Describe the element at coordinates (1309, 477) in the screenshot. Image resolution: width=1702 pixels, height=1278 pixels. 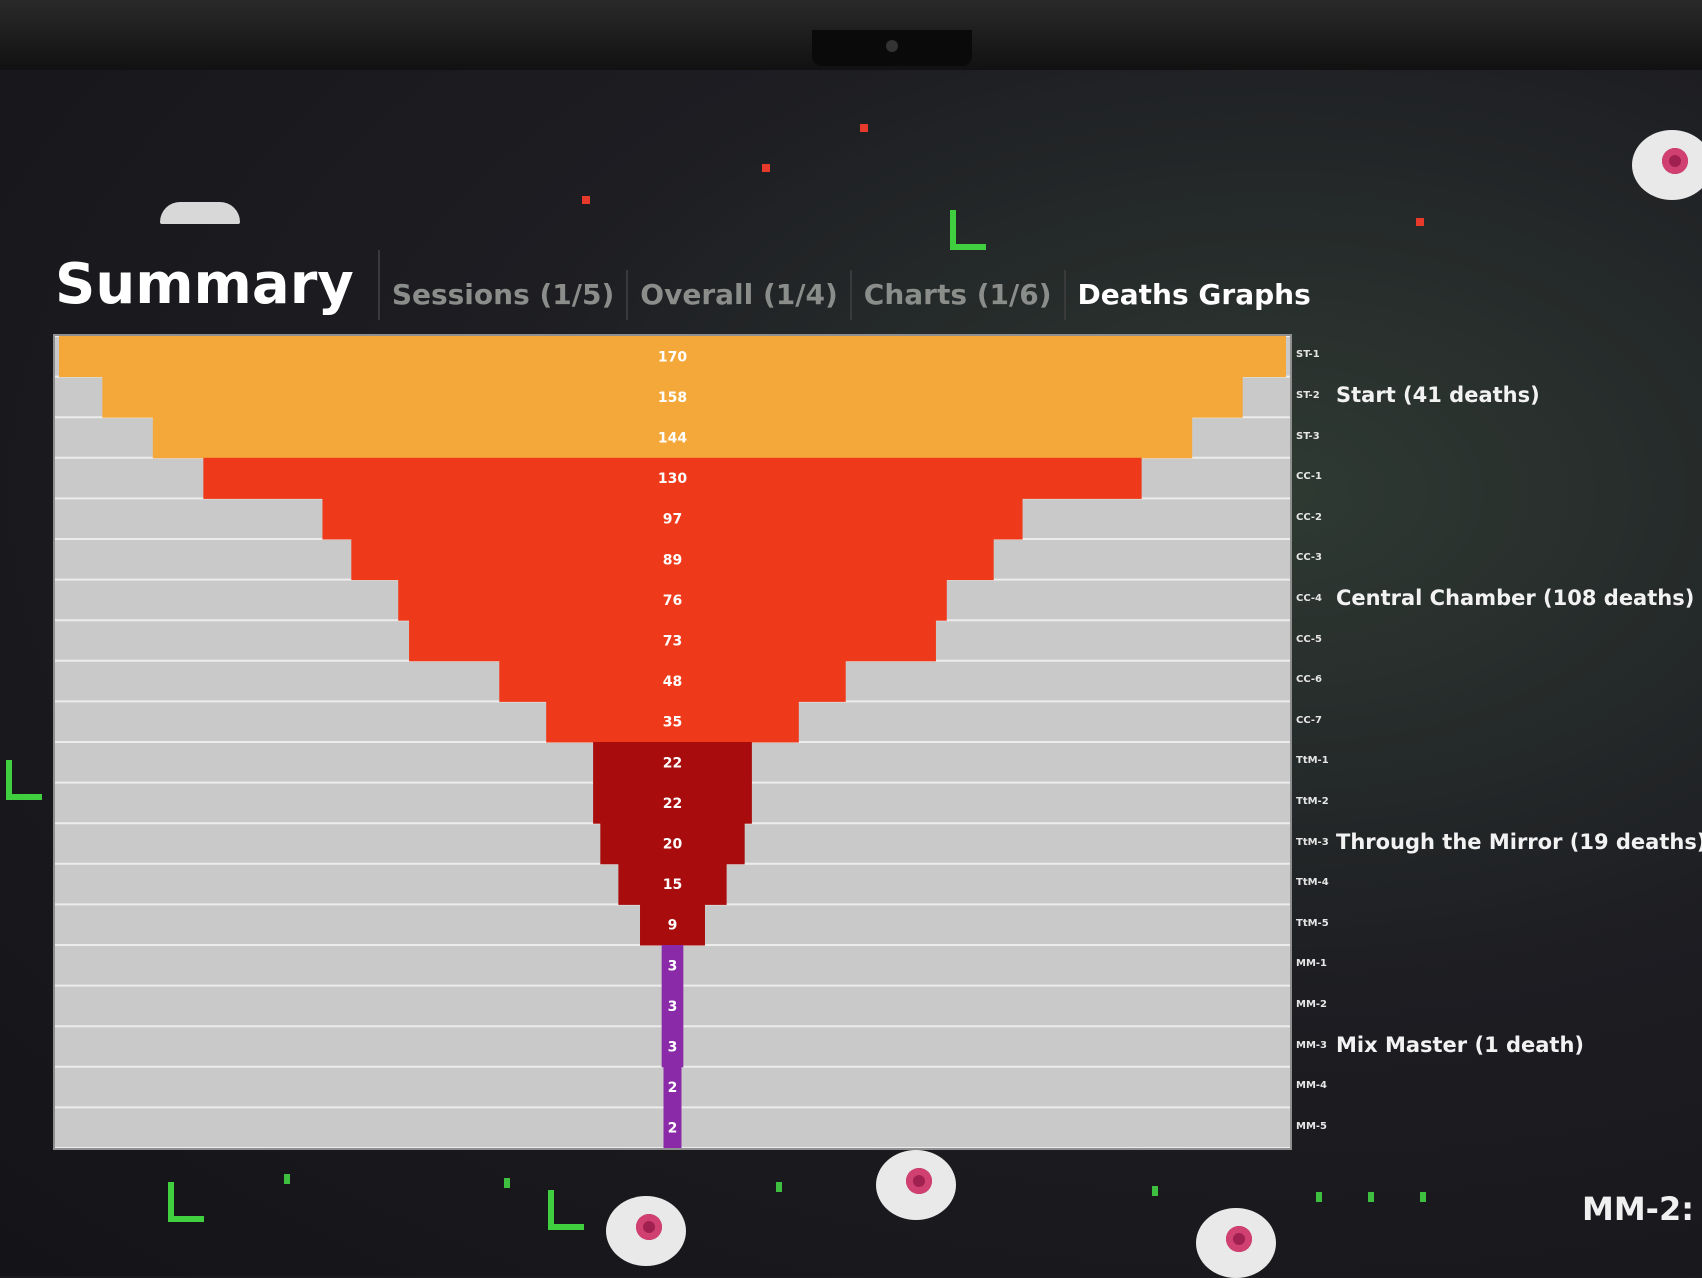
I see `stage-label: CC-1` at that location.